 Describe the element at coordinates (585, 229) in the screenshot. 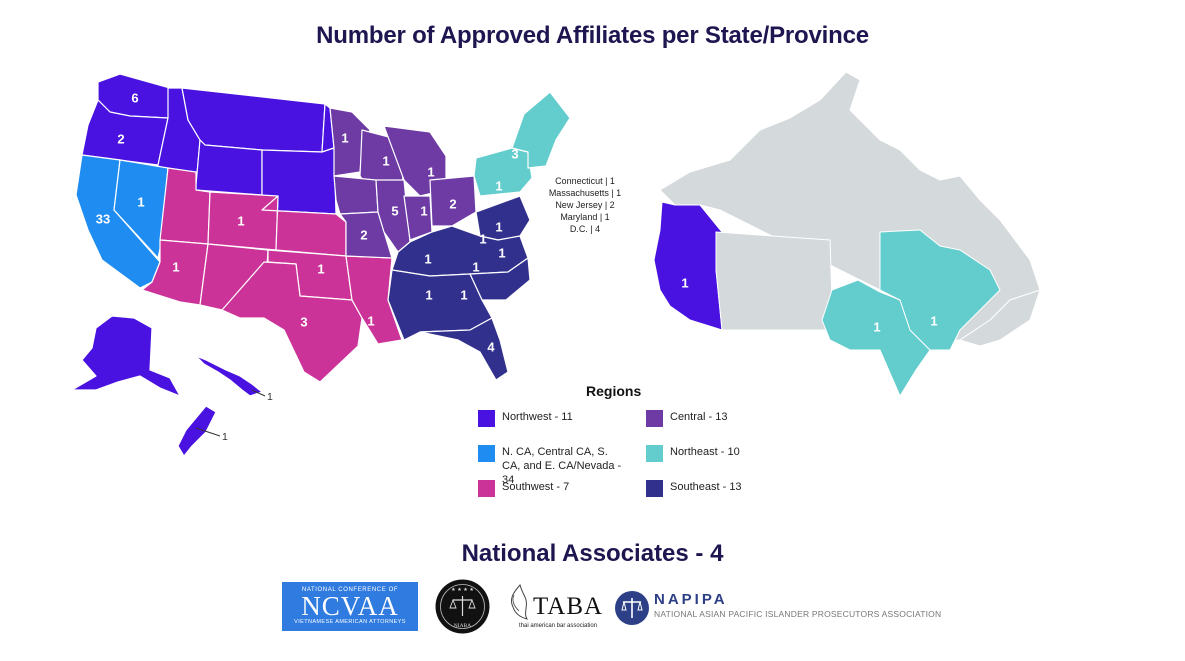

I see `ne-list-item: D.C. | 4` at that location.